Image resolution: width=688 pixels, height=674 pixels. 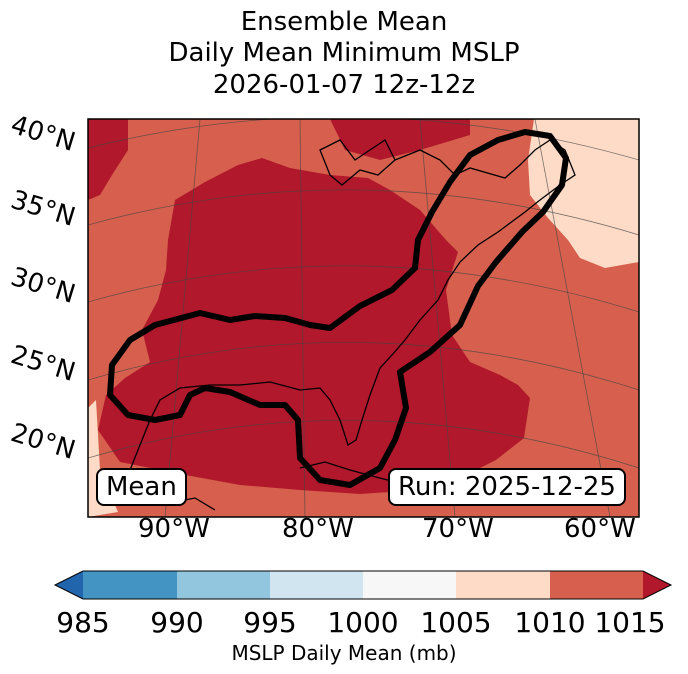 I want to click on colorbar, so click(x=363, y=585).